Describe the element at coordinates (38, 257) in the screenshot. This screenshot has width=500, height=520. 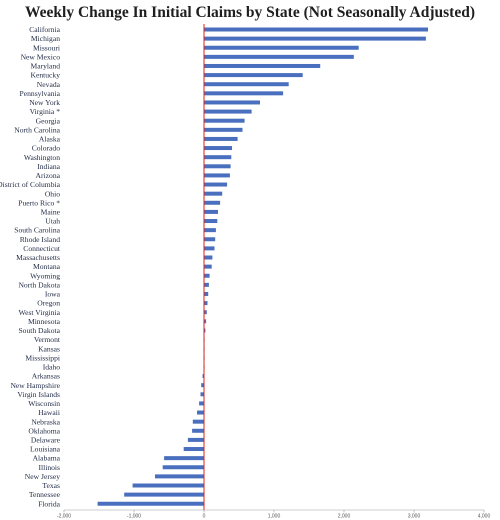
I see `category-label: Massachusetts` at that location.